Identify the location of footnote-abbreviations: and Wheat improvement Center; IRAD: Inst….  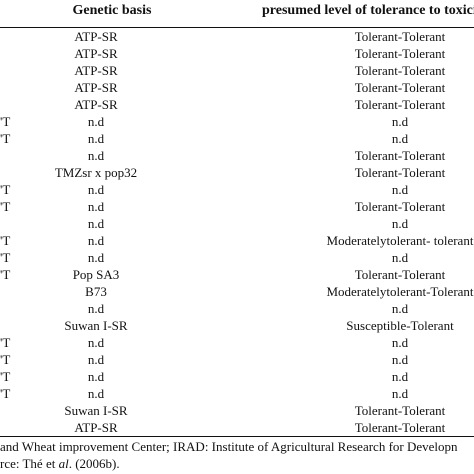
(229, 446).